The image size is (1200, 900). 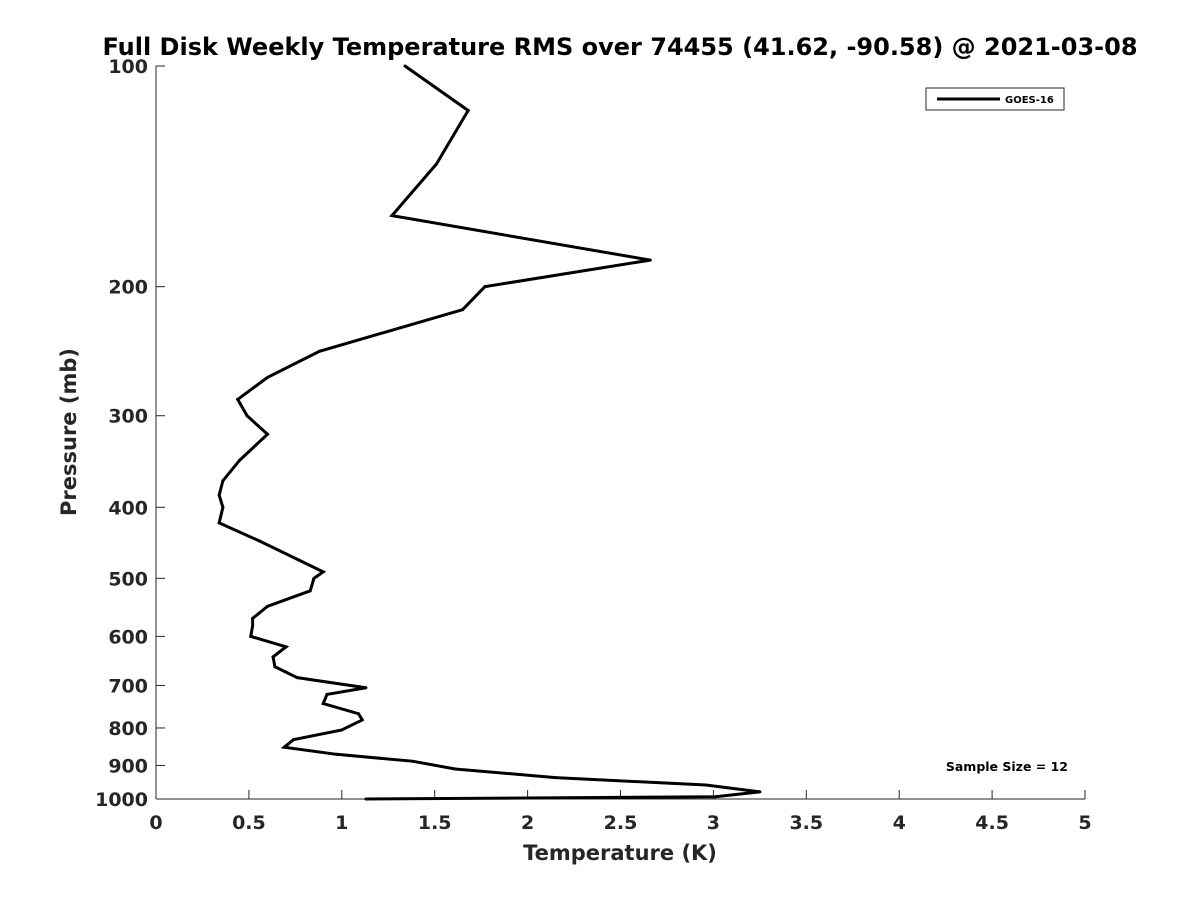 I want to click on y-tick-label: 1000, so click(x=121, y=800).